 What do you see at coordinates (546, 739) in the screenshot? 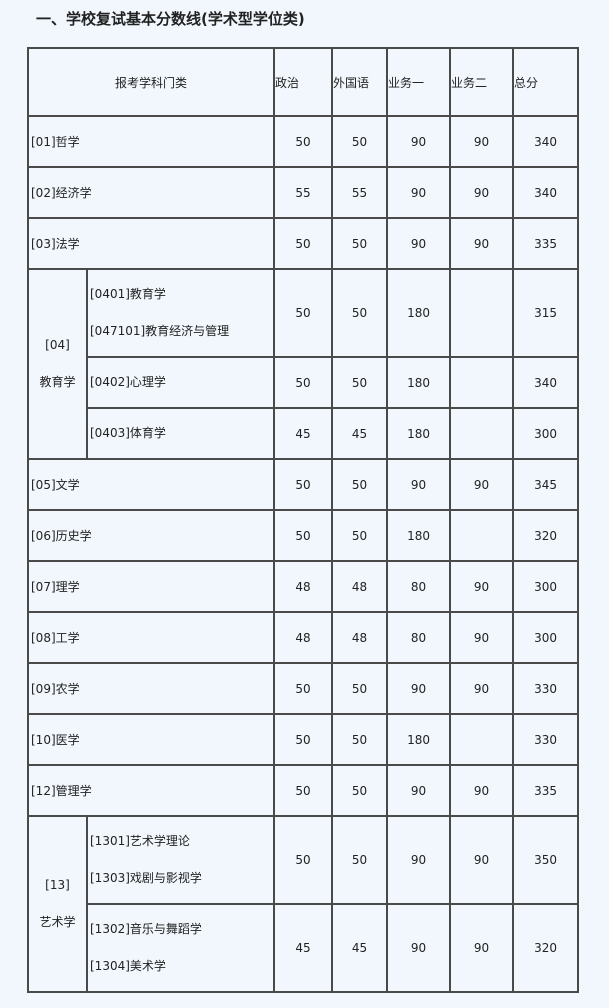
I see `score-cell: 330` at bounding box center [546, 739].